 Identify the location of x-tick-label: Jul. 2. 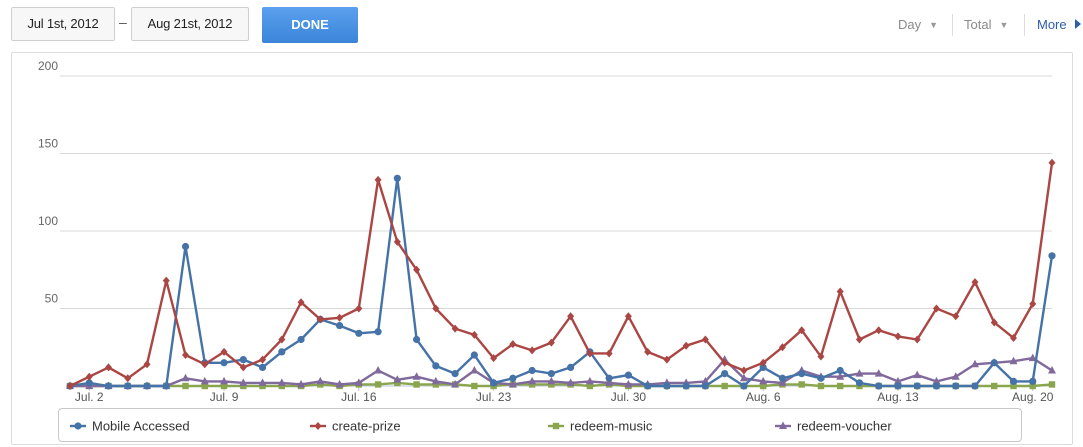
(89, 397).